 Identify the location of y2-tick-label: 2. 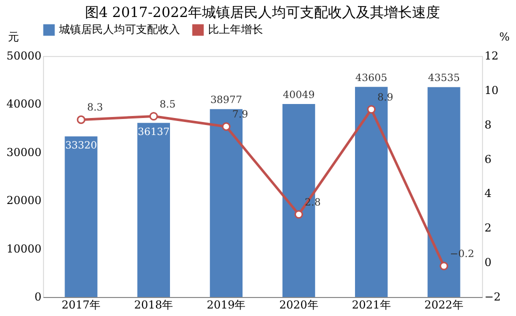
(488, 228).